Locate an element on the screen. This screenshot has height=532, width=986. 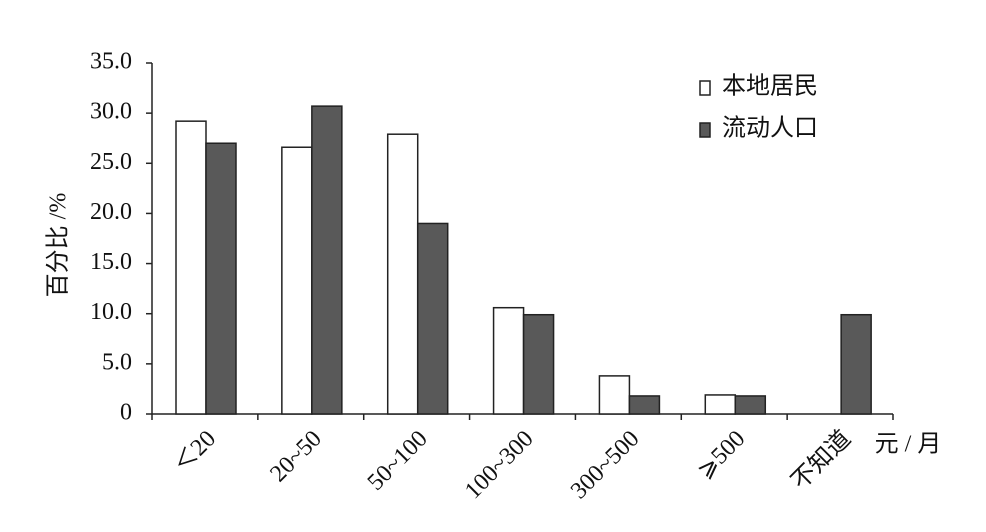
y-tick-label: 35.0 is located at coordinates (111, 62).